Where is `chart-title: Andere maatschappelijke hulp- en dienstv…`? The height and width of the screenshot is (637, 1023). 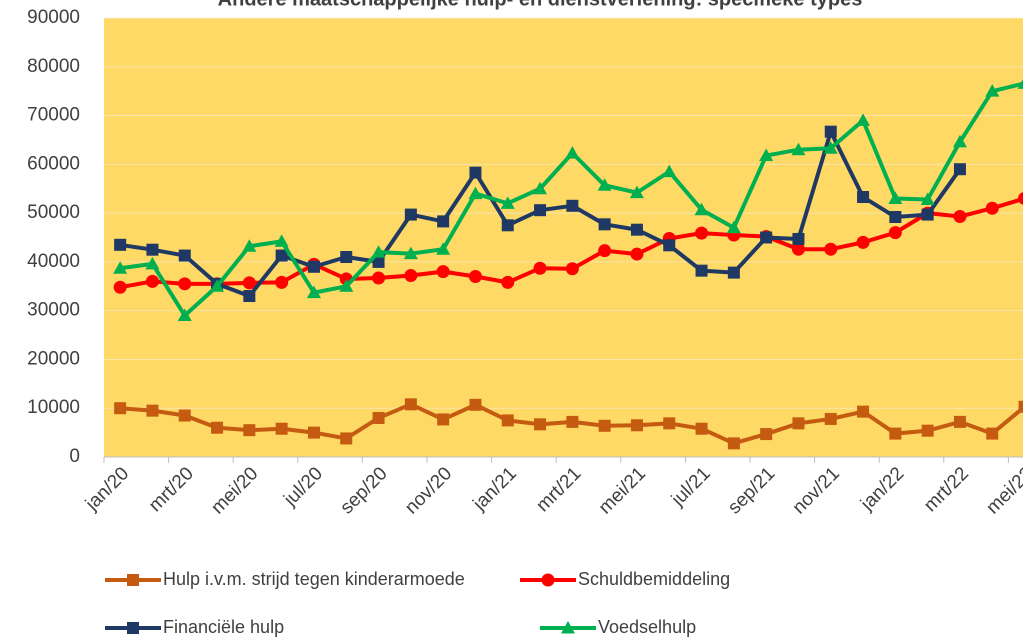 chart-title: Andere maatschappelijke hulp- en dienstv… is located at coordinates (540, 5).